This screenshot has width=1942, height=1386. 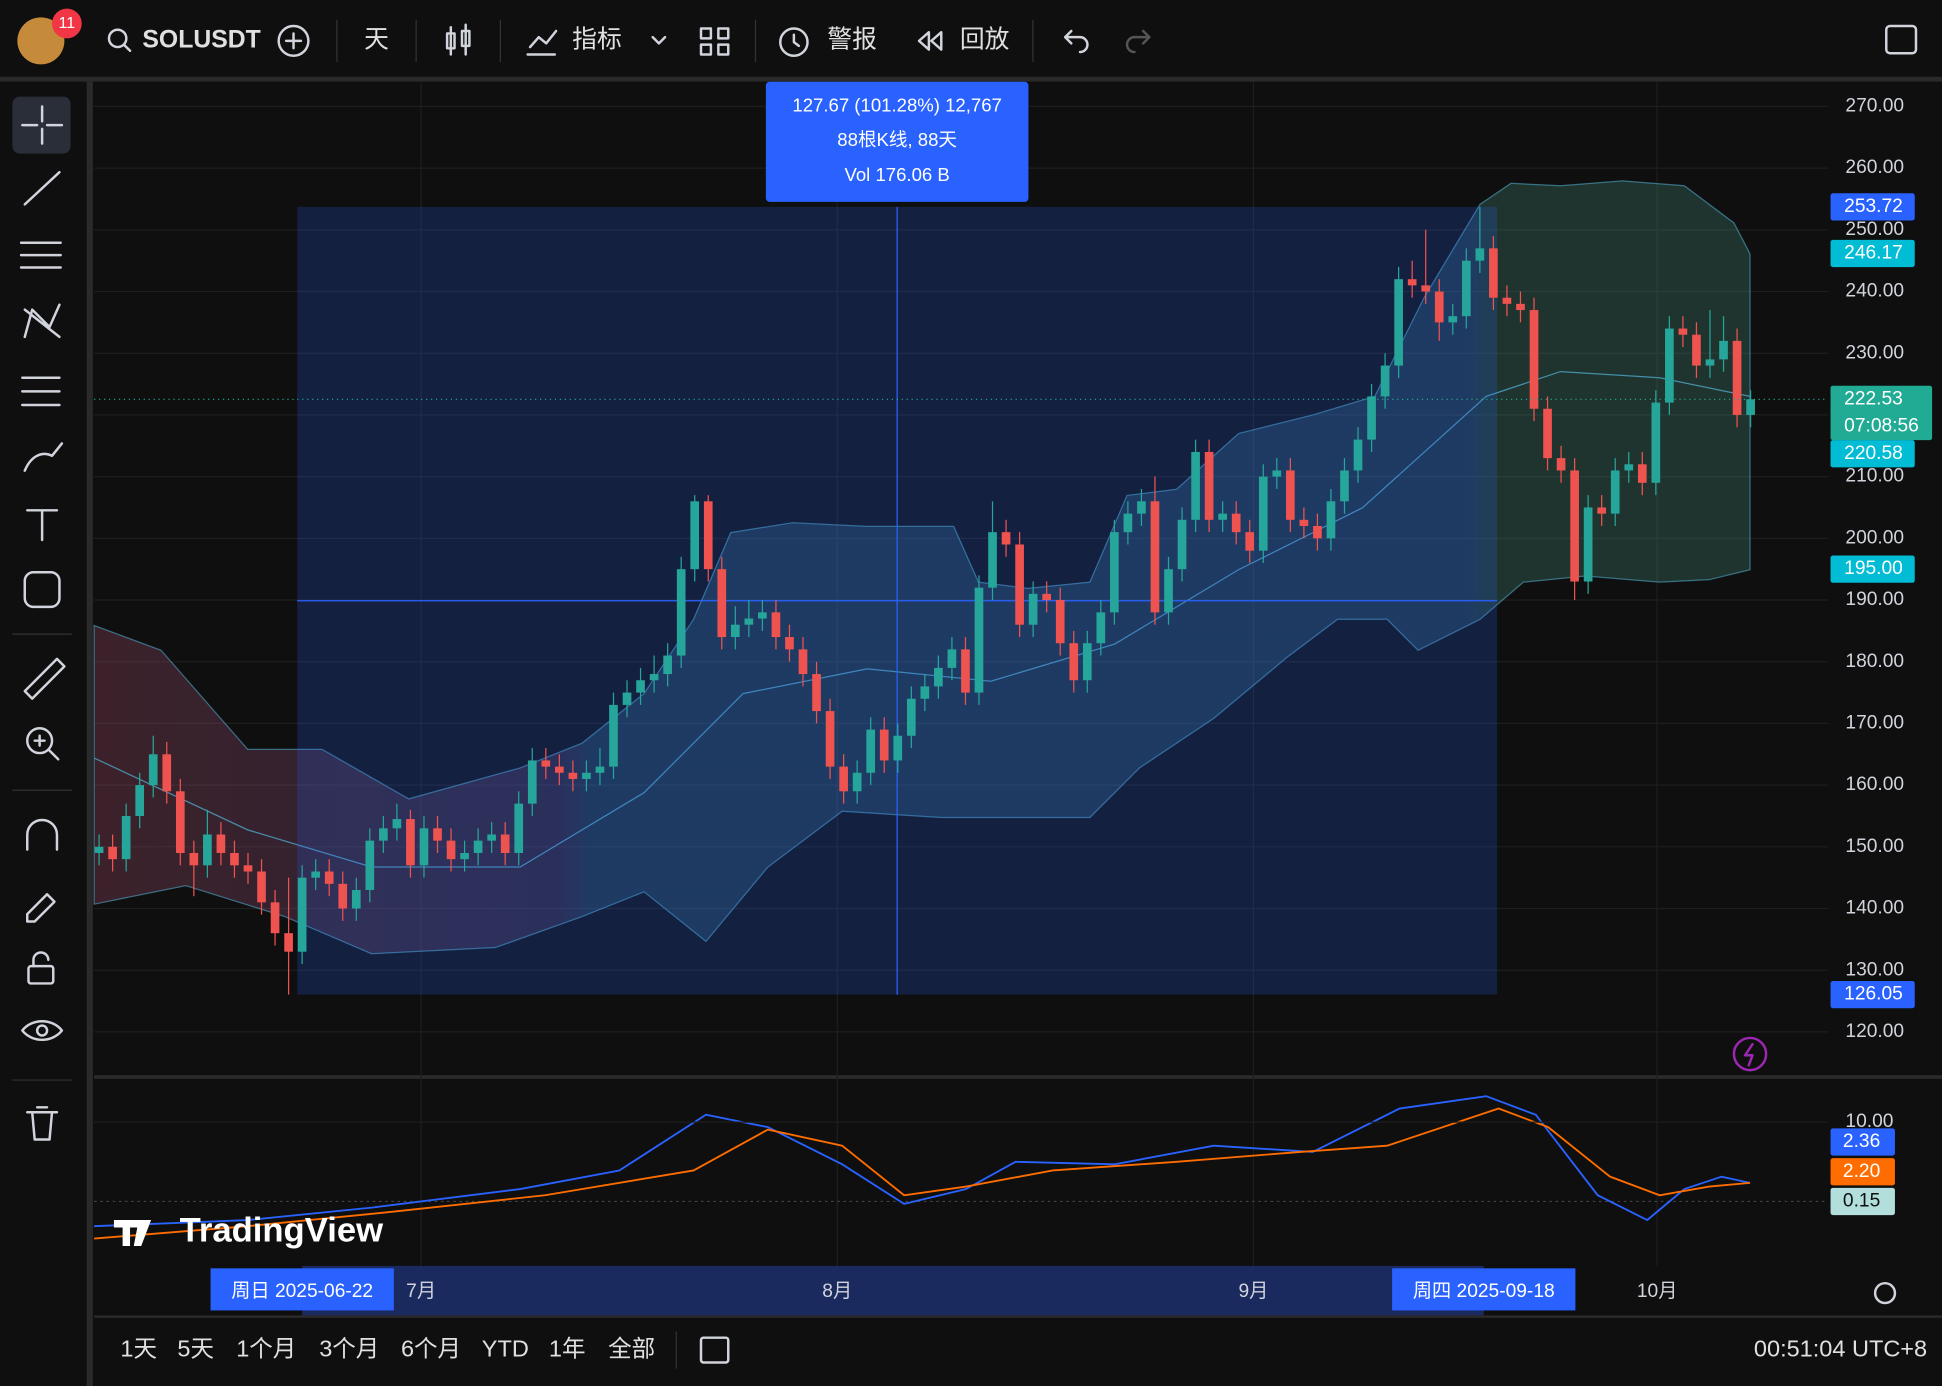 I want to click on lightning, so click(x=1750, y=1054).